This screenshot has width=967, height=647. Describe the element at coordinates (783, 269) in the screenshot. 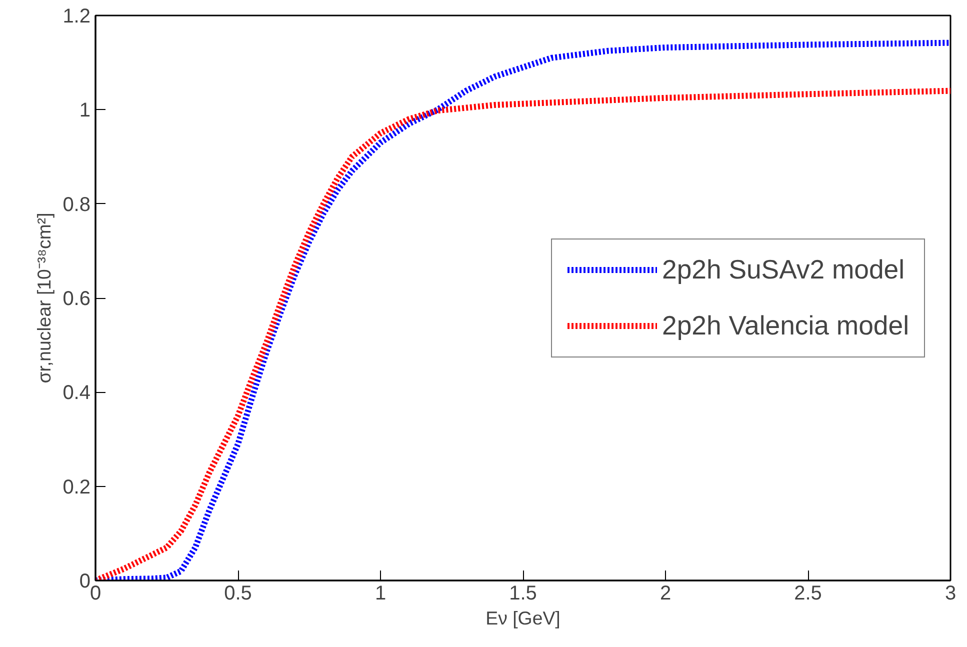

I see `legend-label: 2p2h SuSAv2 model` at that location.